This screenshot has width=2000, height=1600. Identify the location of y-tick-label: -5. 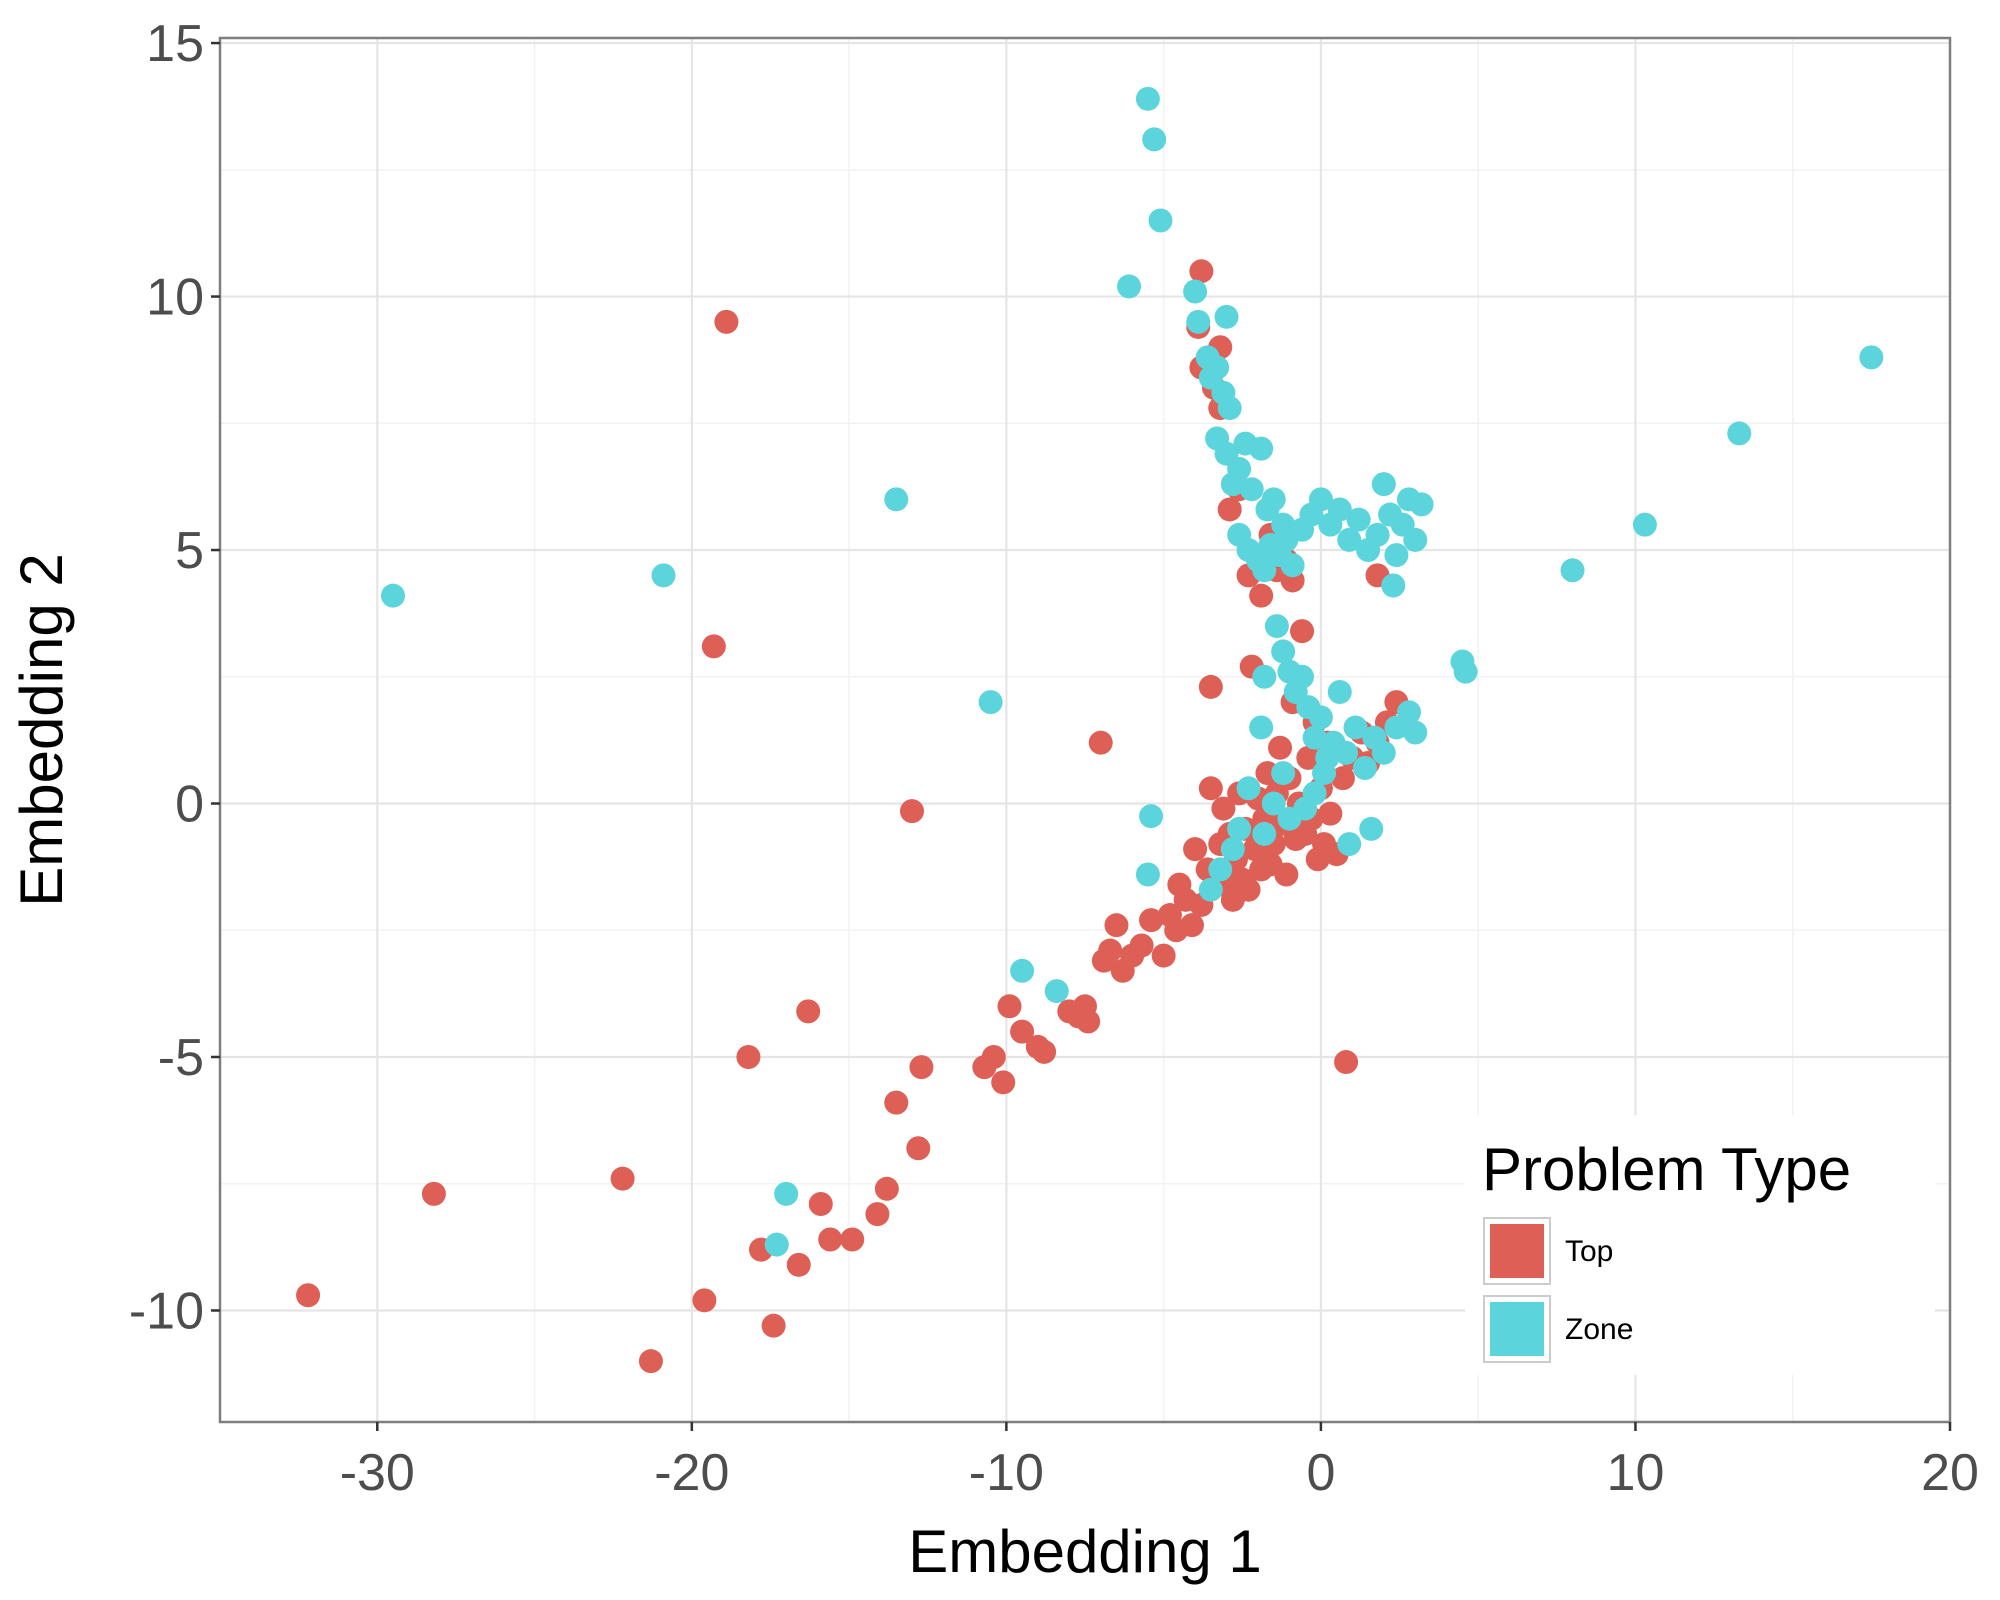
(181, 1058).